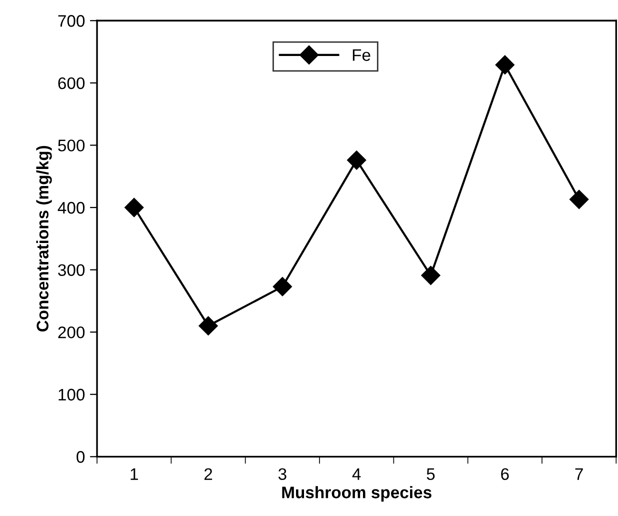  Describe the element at coordinates (71, 83) in the screenshot. I see `y-tick-label: 600` at that location.